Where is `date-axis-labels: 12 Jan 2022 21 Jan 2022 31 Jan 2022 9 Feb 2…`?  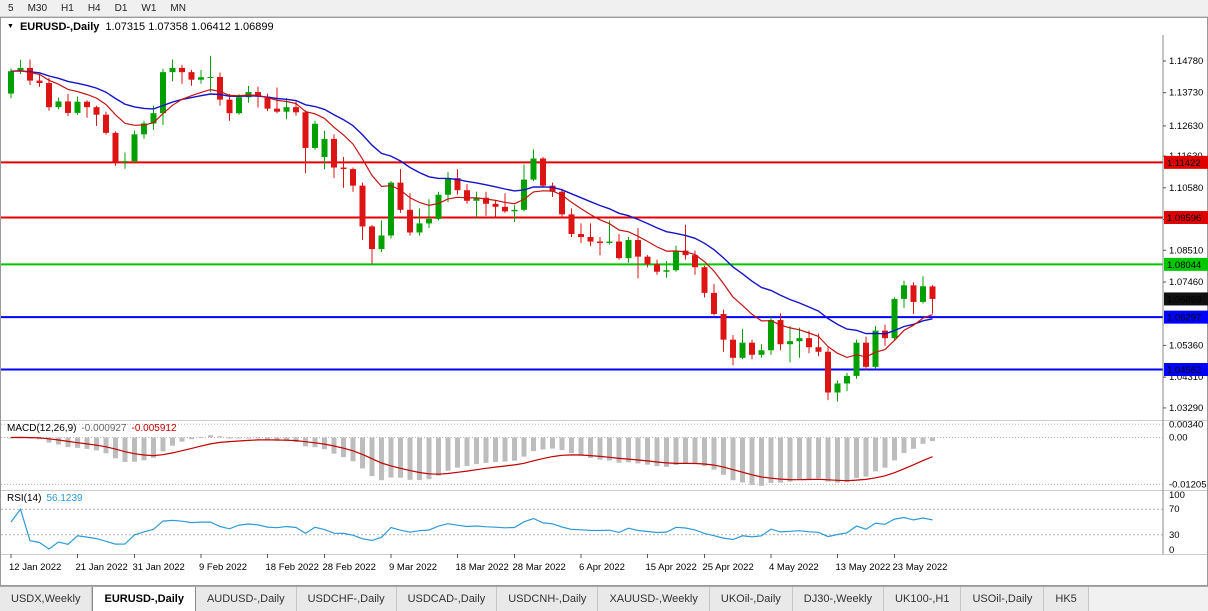 date-axis-labels: 12 Jan 2022 21 Jan 2022 31 Jan 2022 9 Feb 2… is located at coordinates (478, 563).